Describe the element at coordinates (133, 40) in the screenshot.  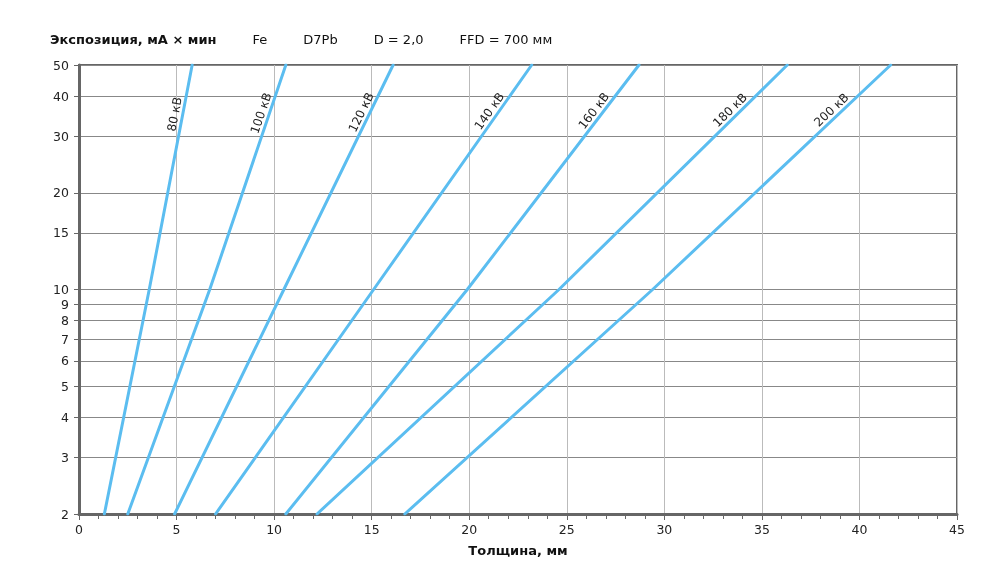
I see `y-axis-title: Экспозиция, мА × мин` at that location.